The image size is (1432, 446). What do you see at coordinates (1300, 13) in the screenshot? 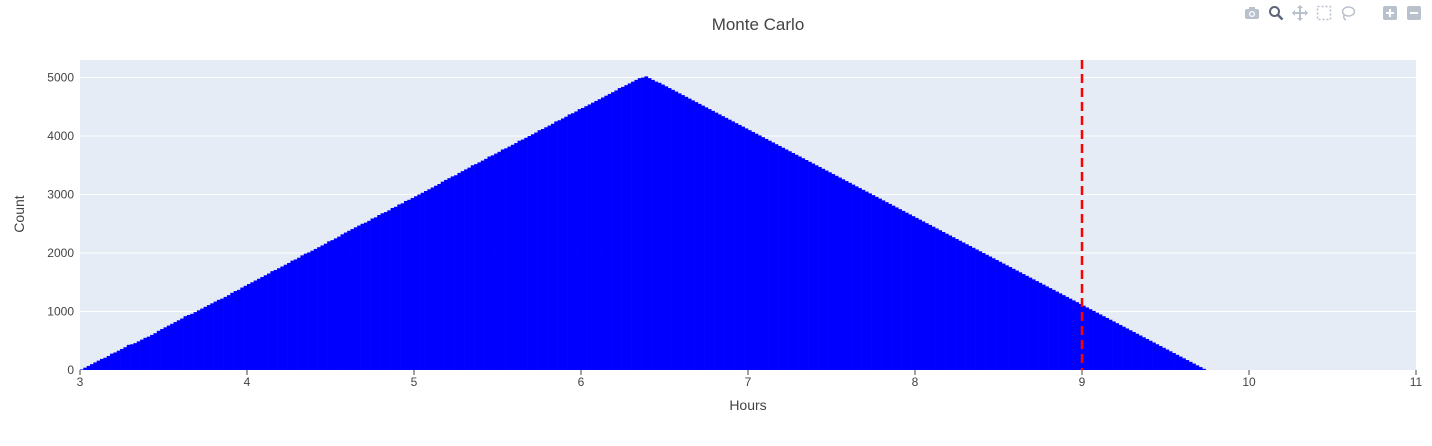
I see `pan-icon` at bounding box center [1300, 13].